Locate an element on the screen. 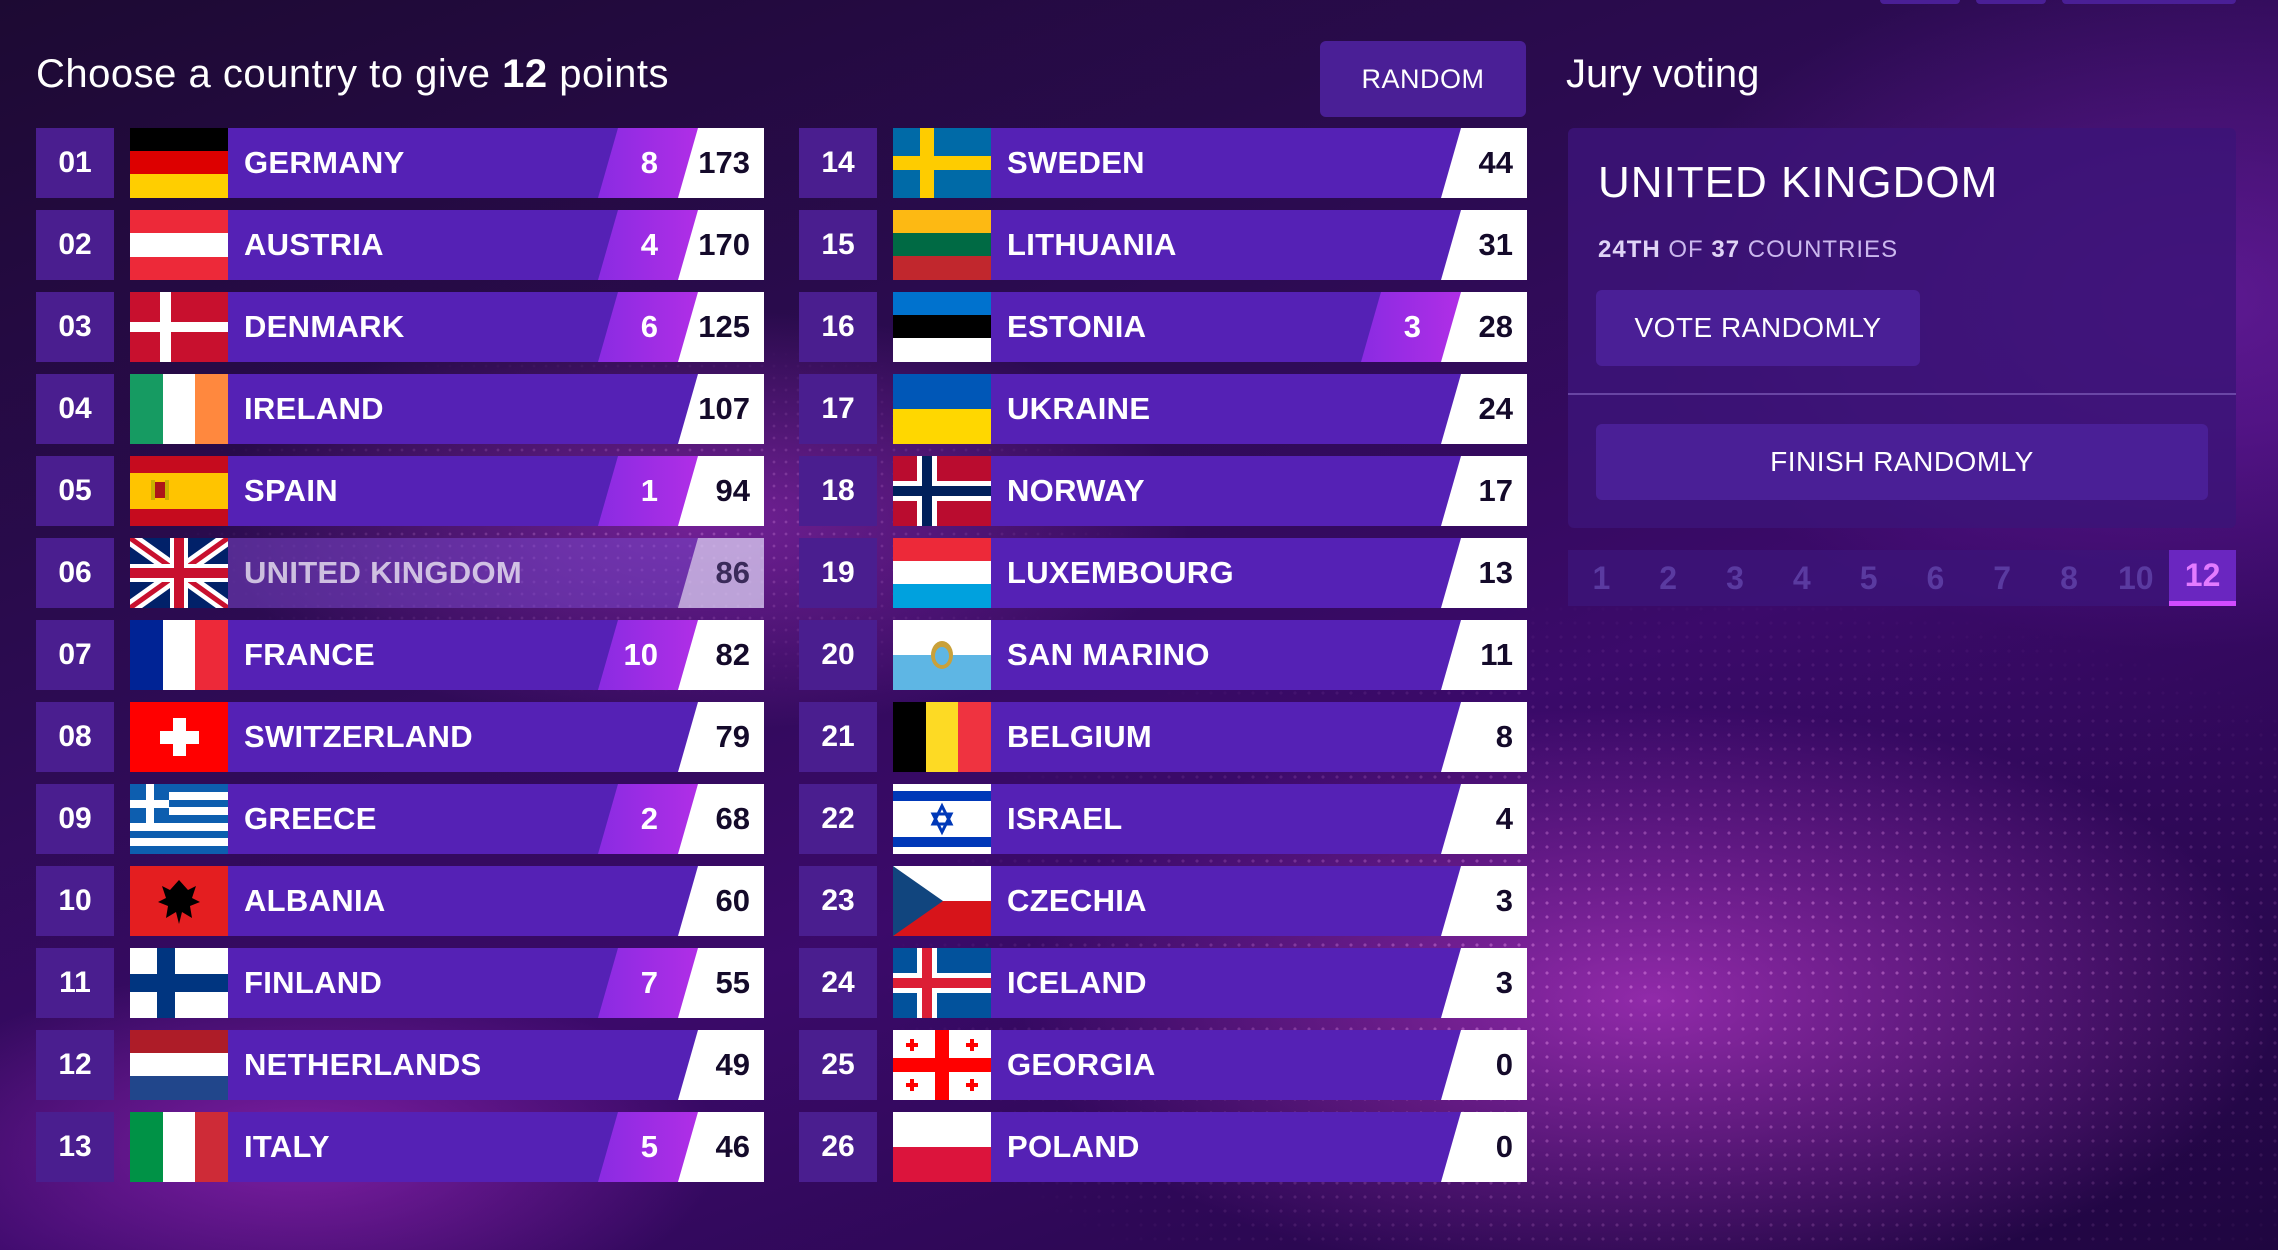  total-points: 107 is located at coordinates (721, 409).